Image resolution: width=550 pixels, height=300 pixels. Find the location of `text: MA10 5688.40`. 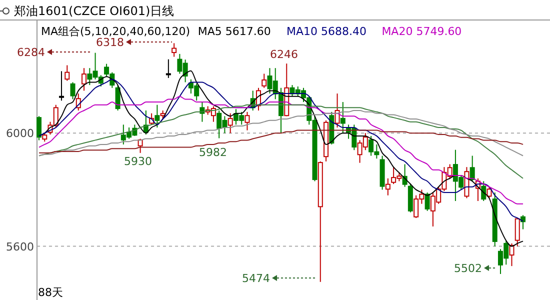

text: MA10 5688.40 is located at coordinates (326, 31).